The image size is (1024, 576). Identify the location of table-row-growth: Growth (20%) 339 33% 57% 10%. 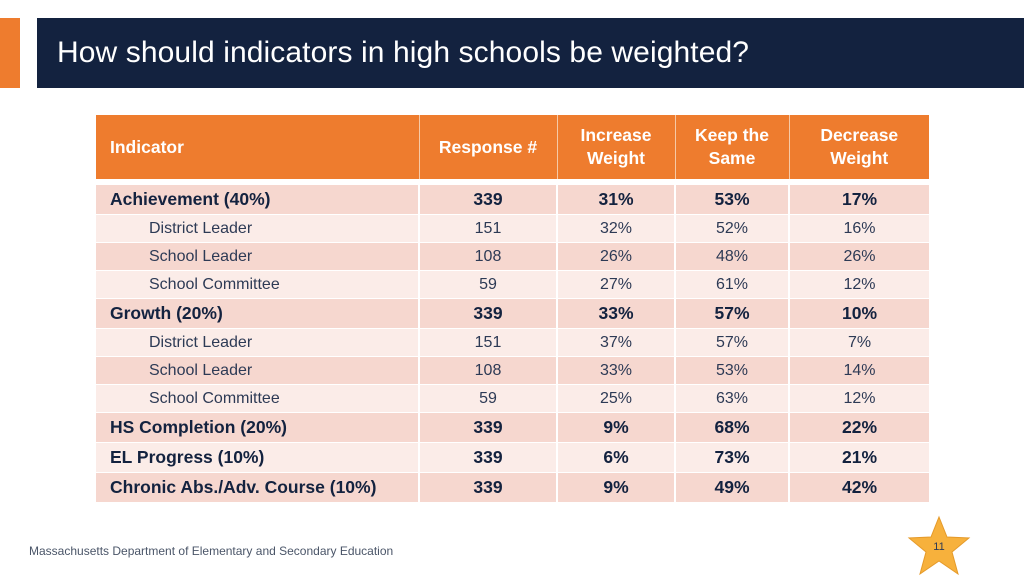
(512, 313).